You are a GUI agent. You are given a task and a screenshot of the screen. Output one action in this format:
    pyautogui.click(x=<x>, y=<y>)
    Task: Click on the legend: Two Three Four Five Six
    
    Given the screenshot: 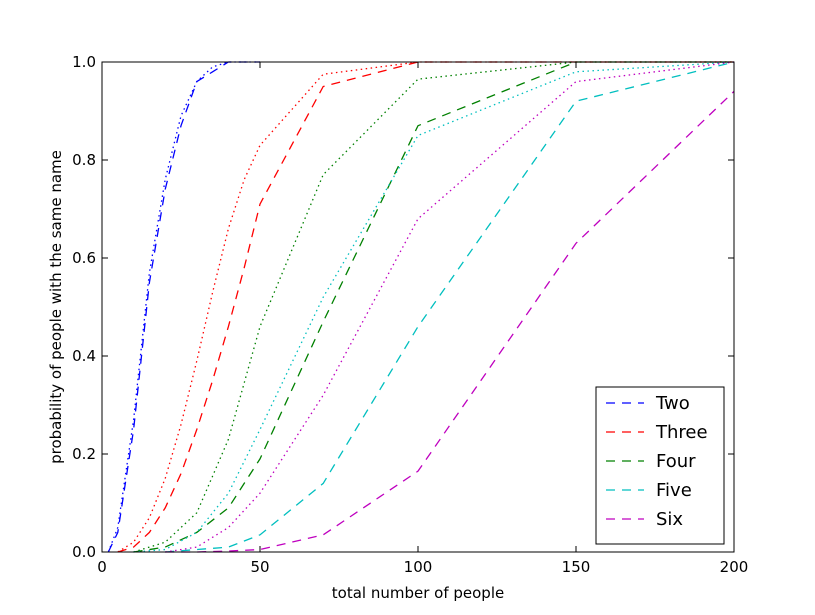 What is the action you would take?
    pyautogui.click(x=660, y=465)
    